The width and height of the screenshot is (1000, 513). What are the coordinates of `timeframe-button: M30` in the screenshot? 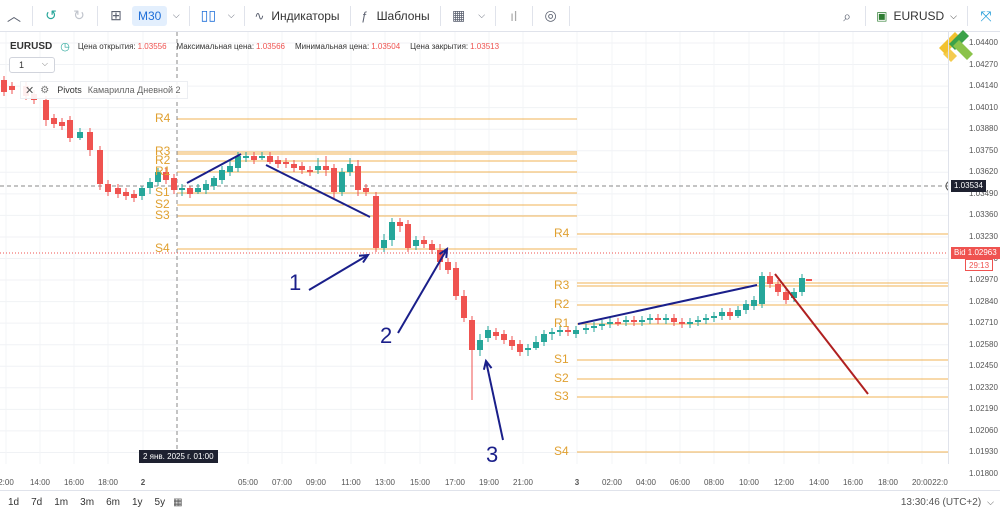 It's located at (150, 15).